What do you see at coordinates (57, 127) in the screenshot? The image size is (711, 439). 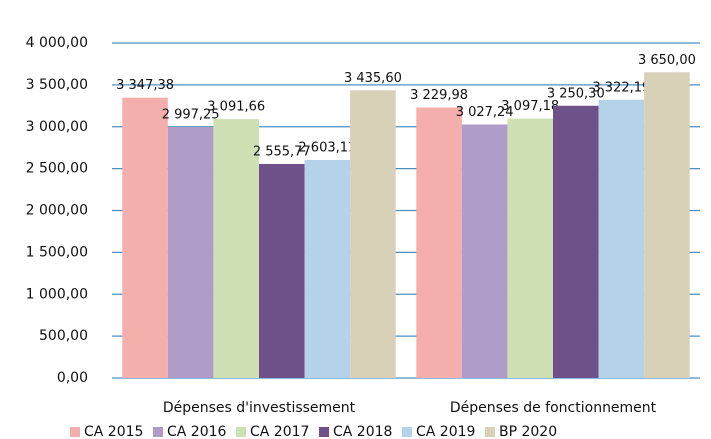 I see `y-tick-label: 3 000,00` at bounding box center [57, 127].